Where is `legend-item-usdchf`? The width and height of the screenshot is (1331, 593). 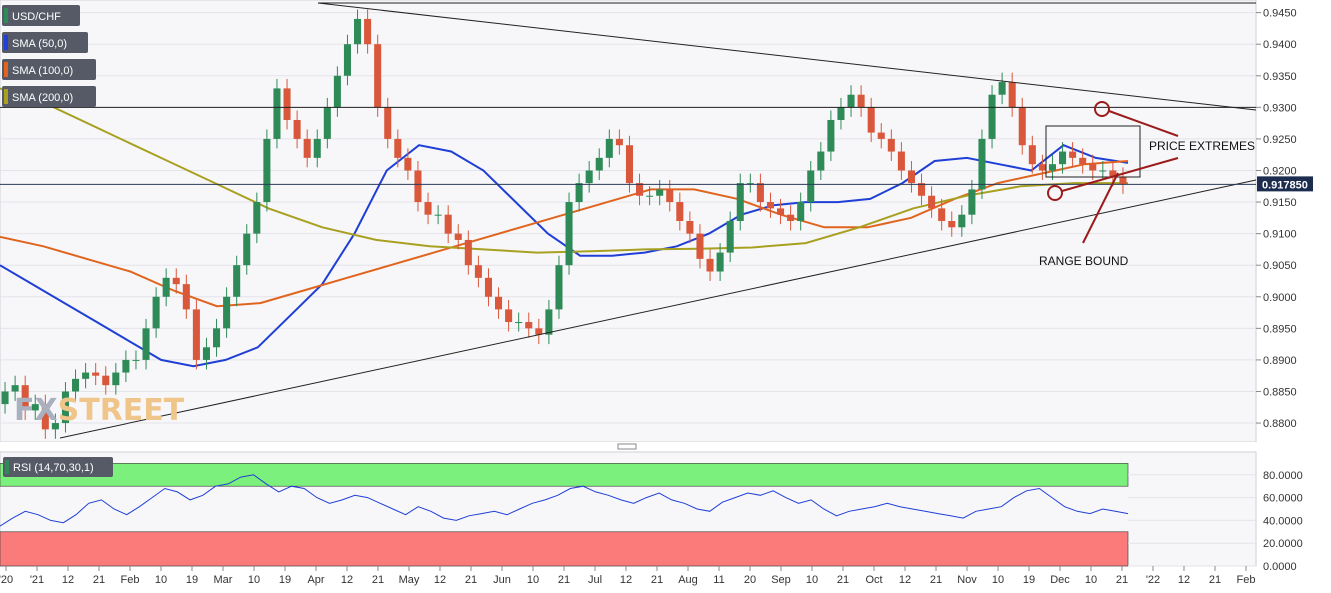 legend-item-usdchf is located at coordinates (41, 15).